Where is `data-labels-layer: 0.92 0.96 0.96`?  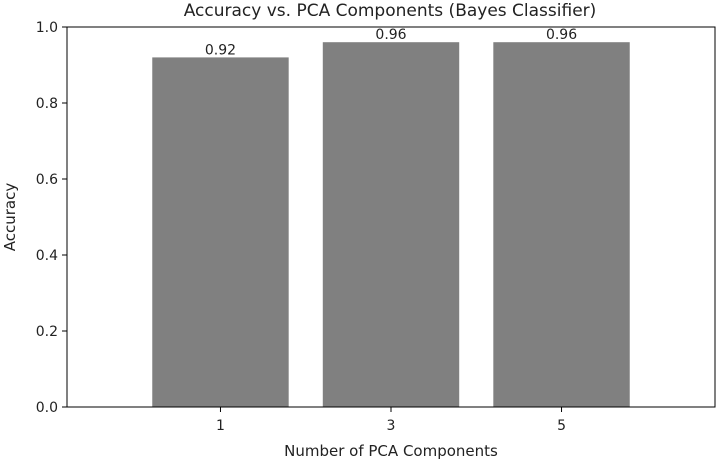
data-labels-layer: 0.92 0.96 0.96 is located at coordinates (391, 42).